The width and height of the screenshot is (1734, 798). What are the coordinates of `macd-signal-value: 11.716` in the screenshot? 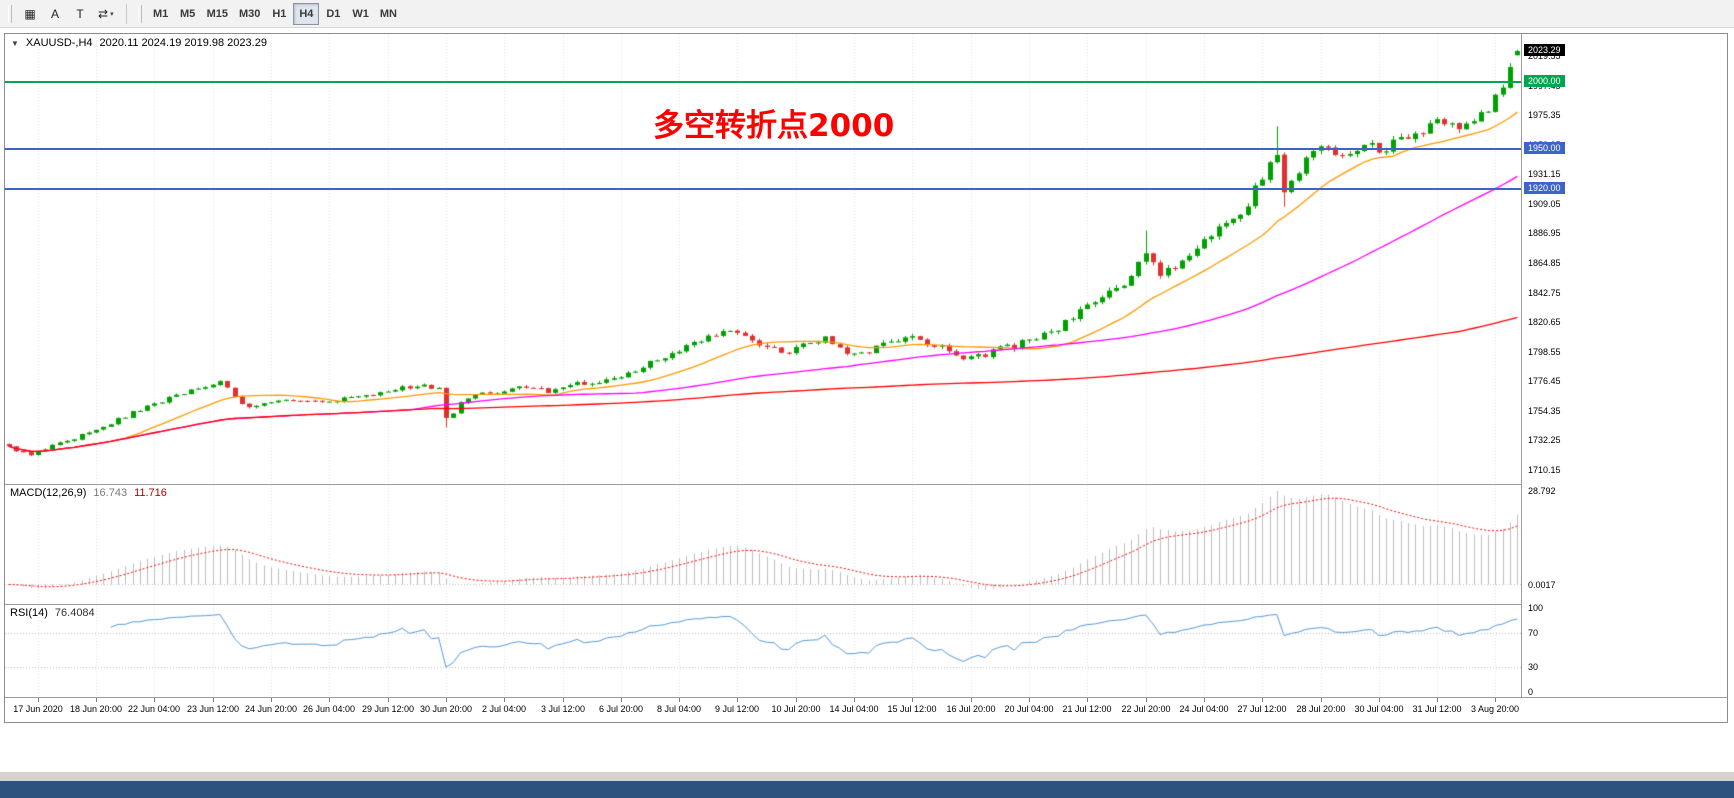 It's located at (150, 493).